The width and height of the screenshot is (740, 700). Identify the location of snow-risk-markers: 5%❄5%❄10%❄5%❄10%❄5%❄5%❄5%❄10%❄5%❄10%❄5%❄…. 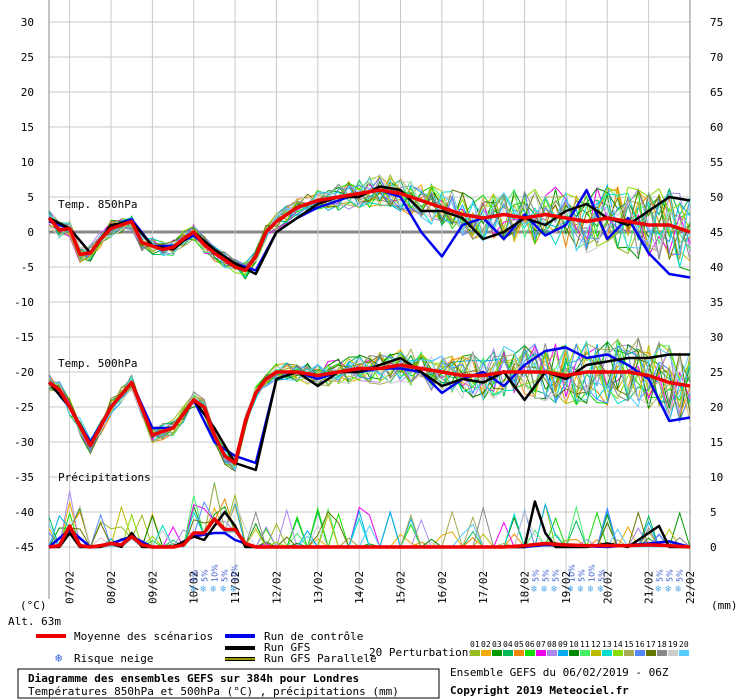
(437, 579).